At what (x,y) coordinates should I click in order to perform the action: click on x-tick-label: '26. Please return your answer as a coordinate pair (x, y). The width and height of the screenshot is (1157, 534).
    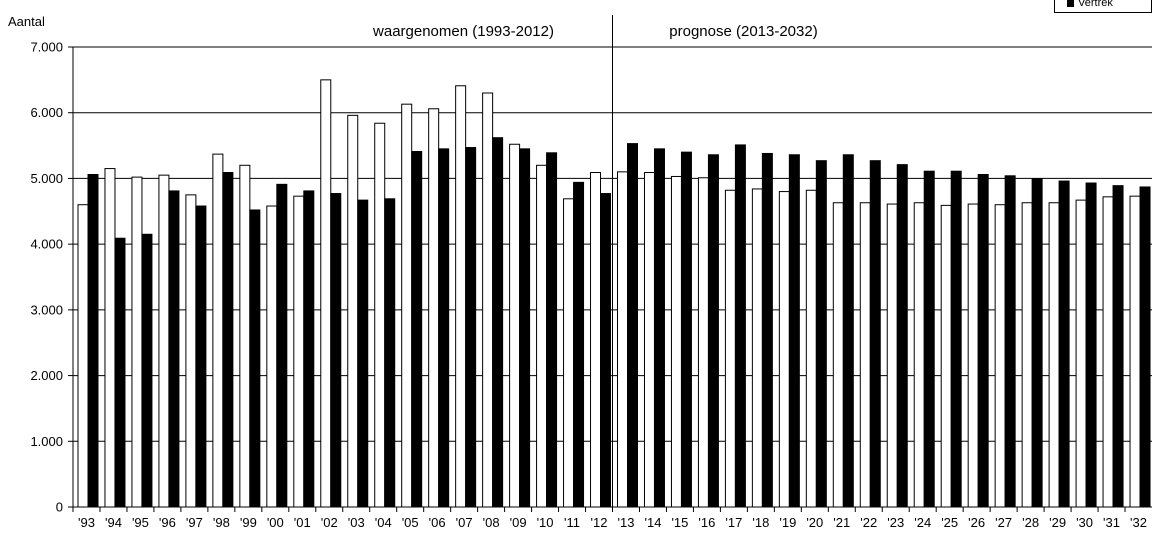
    Looking at the image, I should click on (976, 522).